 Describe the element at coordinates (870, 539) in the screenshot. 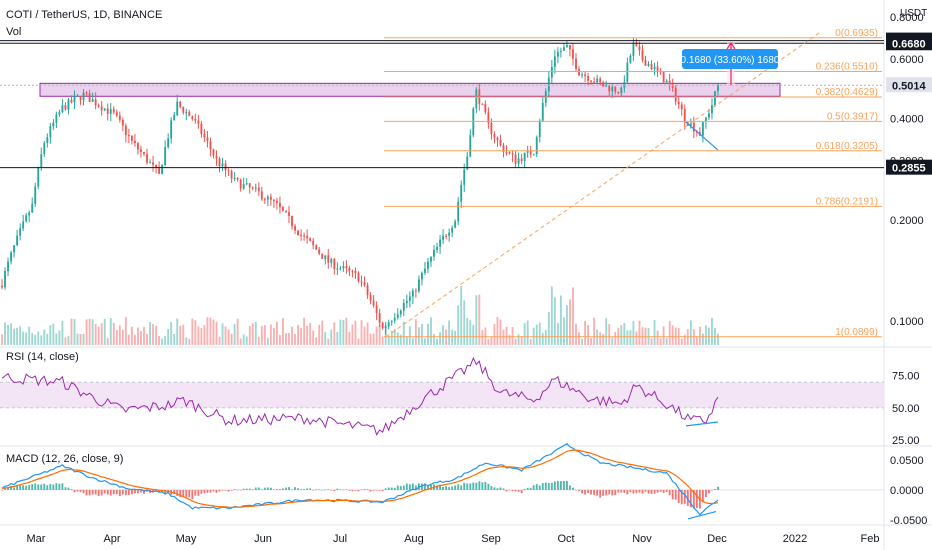

I see `time-tick-label: Feb` at that location.